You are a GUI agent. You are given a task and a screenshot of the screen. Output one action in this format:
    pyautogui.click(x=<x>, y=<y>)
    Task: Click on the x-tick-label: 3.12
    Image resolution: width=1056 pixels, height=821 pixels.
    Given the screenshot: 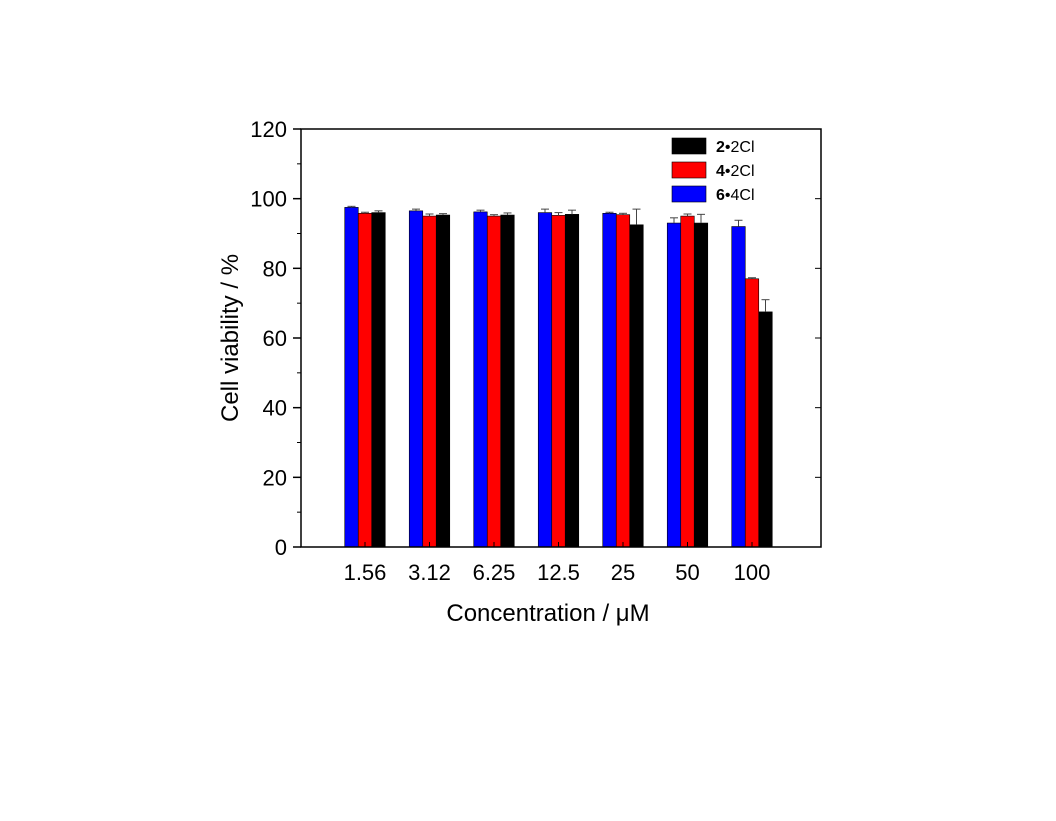 What is the action you would take?
    pyautogui.click(x=429, y=572)
    